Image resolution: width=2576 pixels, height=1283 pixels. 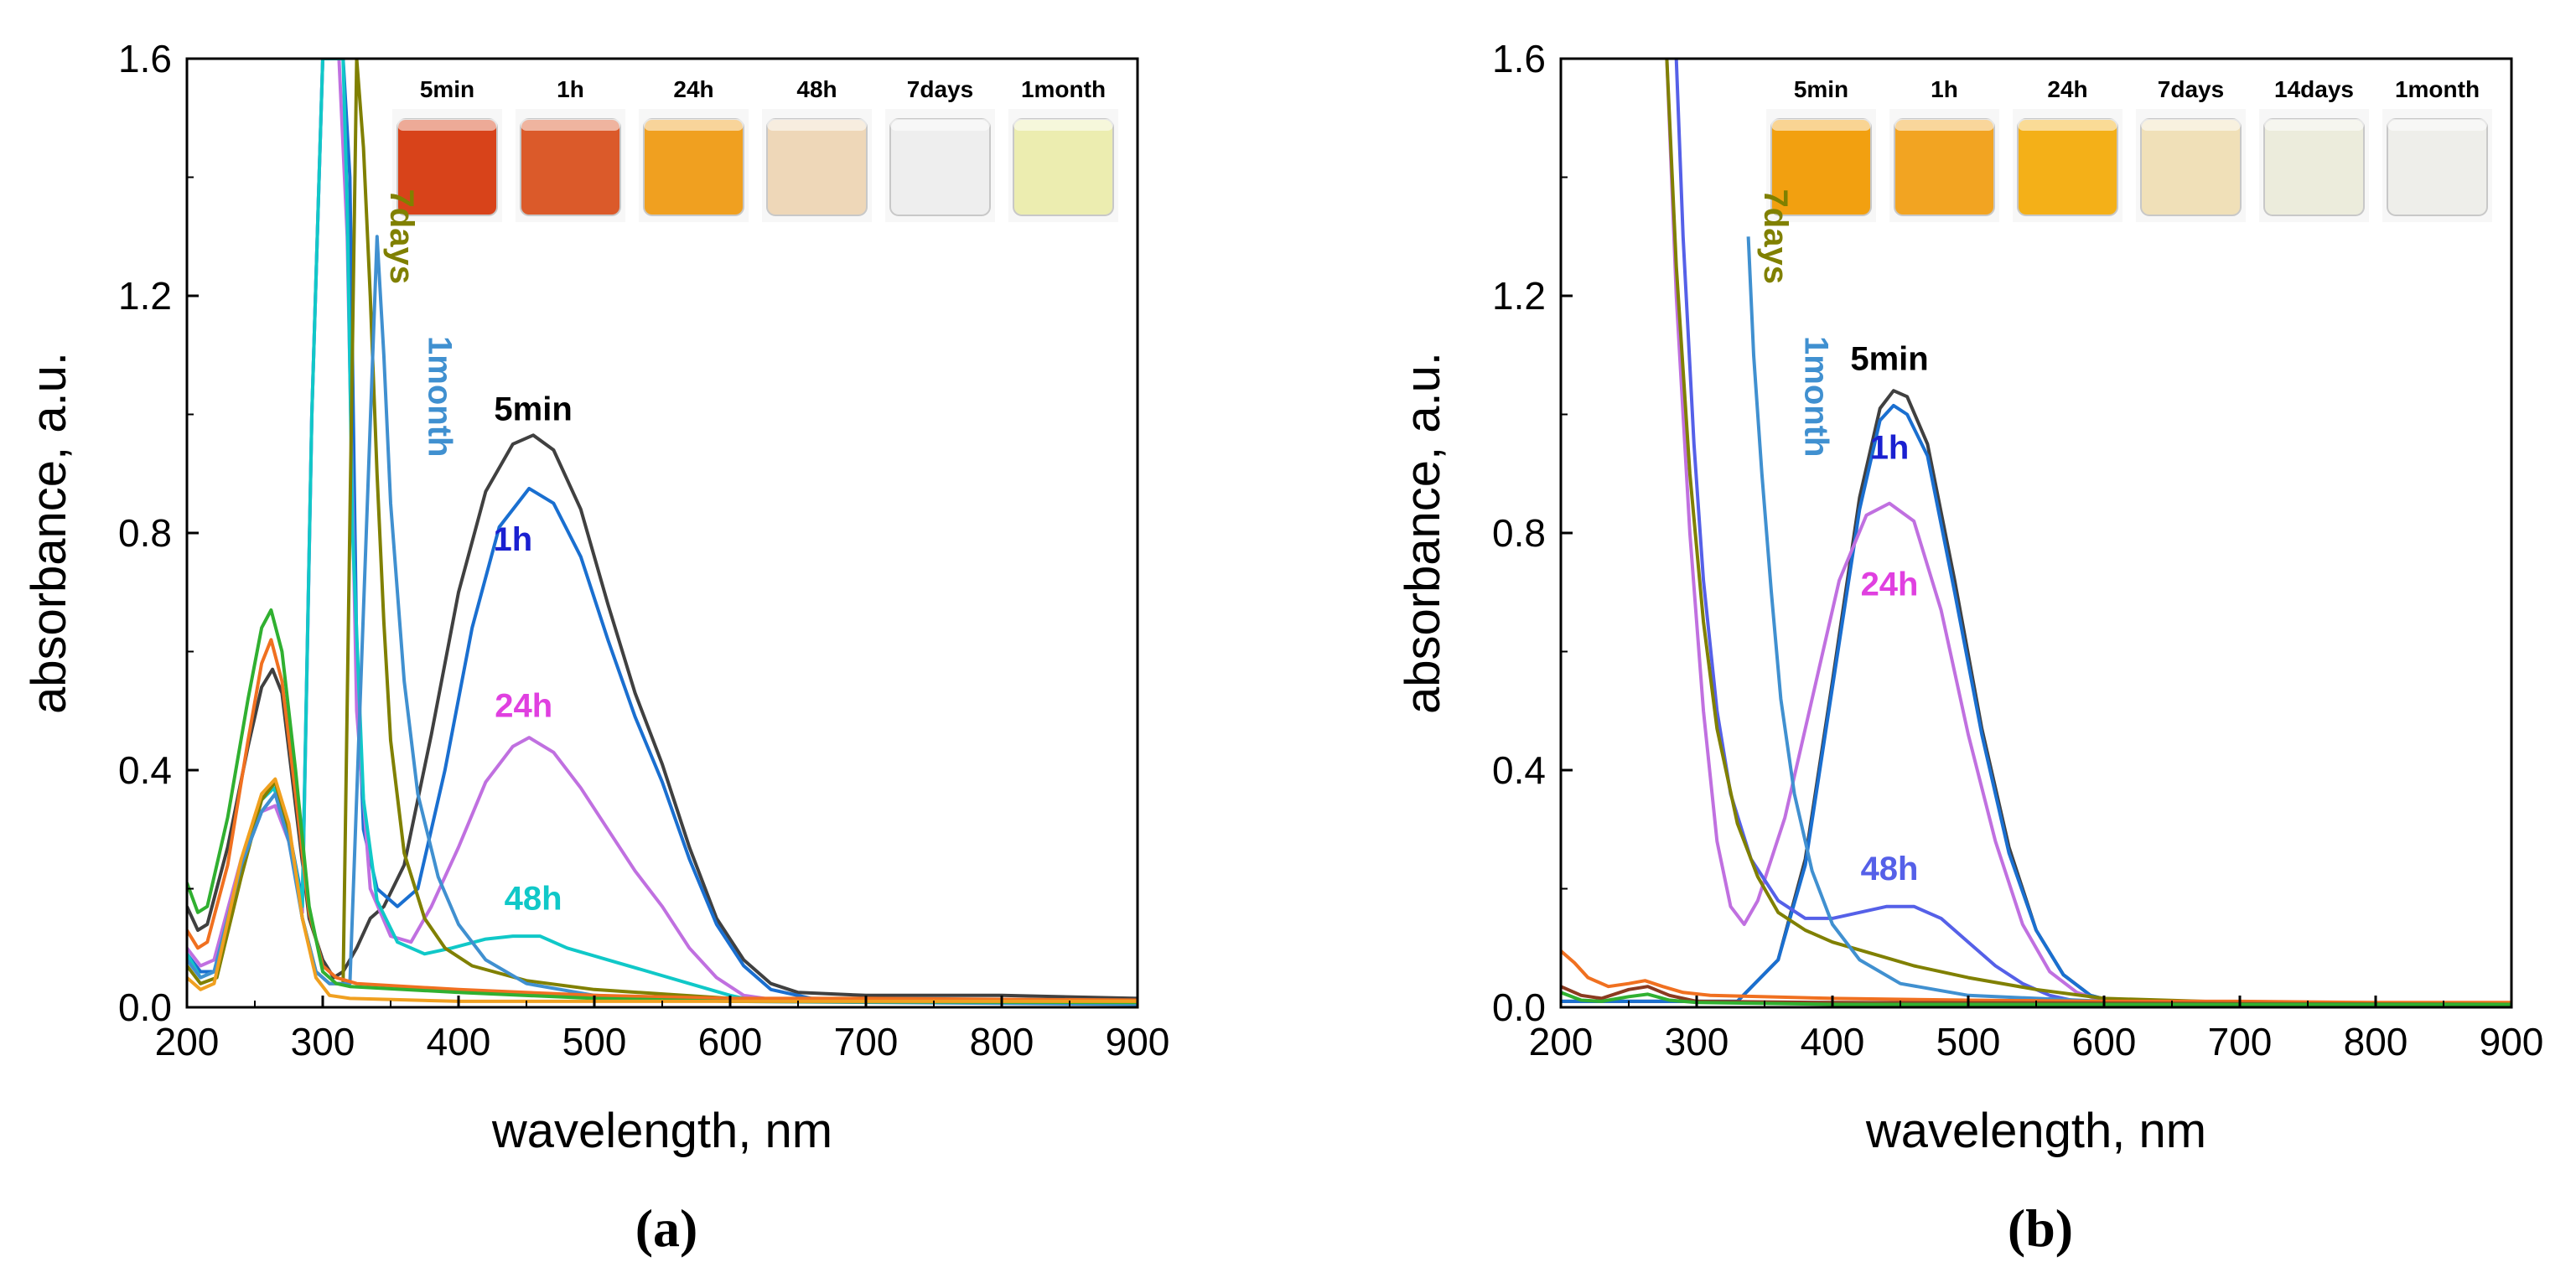 I want to click on panel-label: (a), so click(x=666, y=1228).